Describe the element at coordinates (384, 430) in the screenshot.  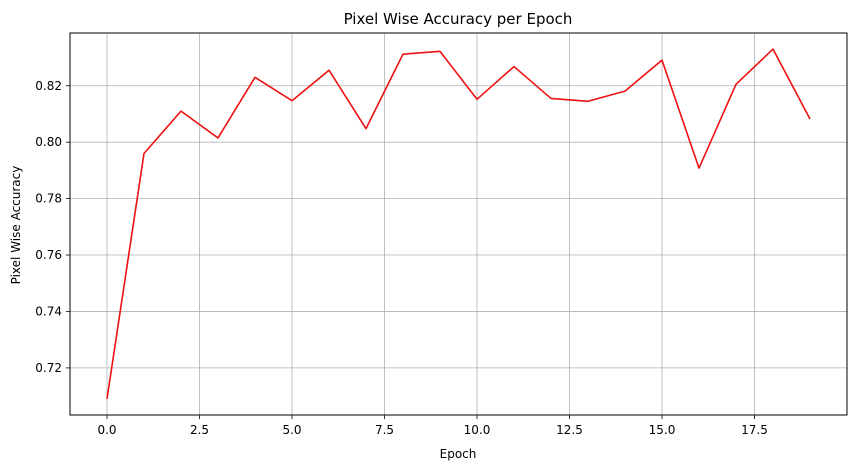
I see `x-tick-label: 7.5` at that location.